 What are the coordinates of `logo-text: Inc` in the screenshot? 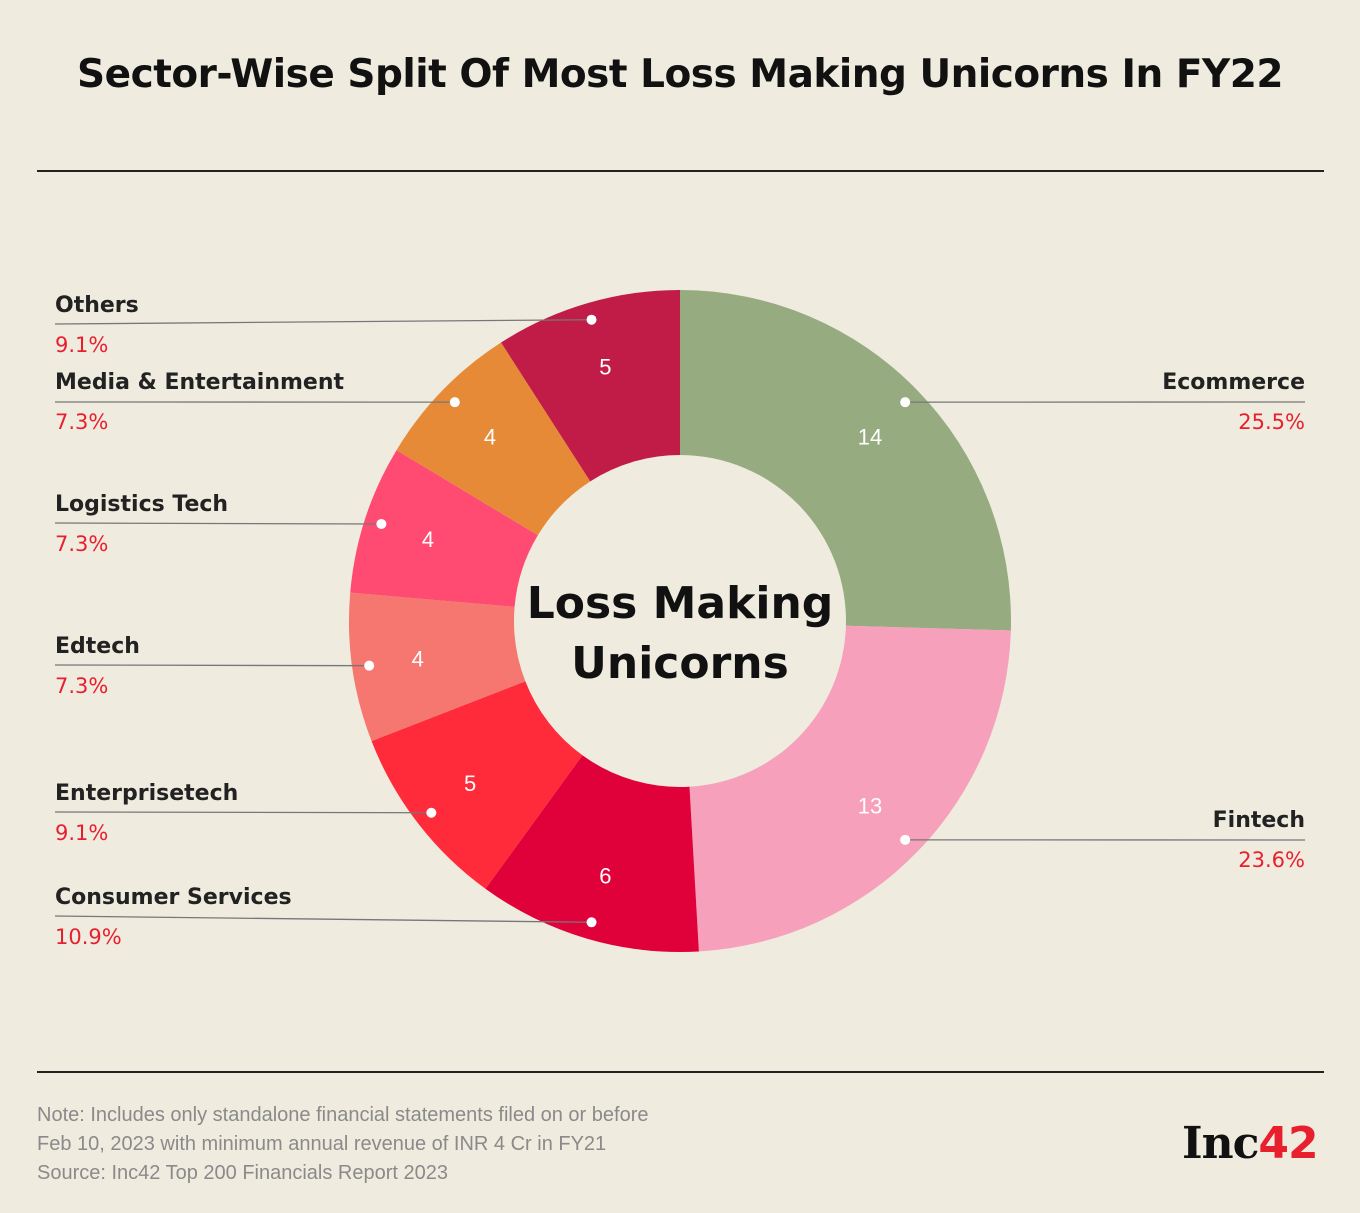 It's located at (1220, 1143).